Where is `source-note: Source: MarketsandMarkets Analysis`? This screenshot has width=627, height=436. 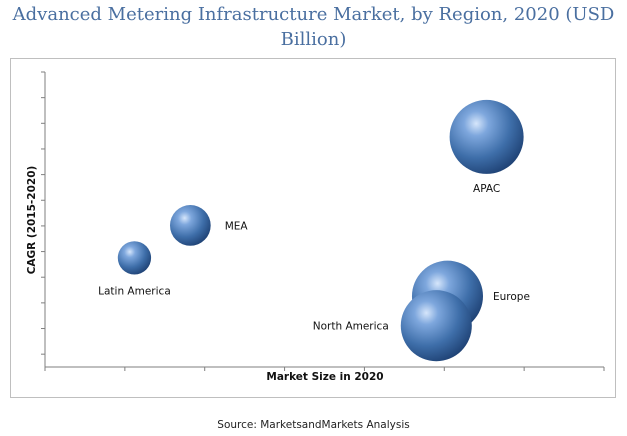
source-note: Source: MarketsandMarkets Analysis is located at coordinates (313, 425).